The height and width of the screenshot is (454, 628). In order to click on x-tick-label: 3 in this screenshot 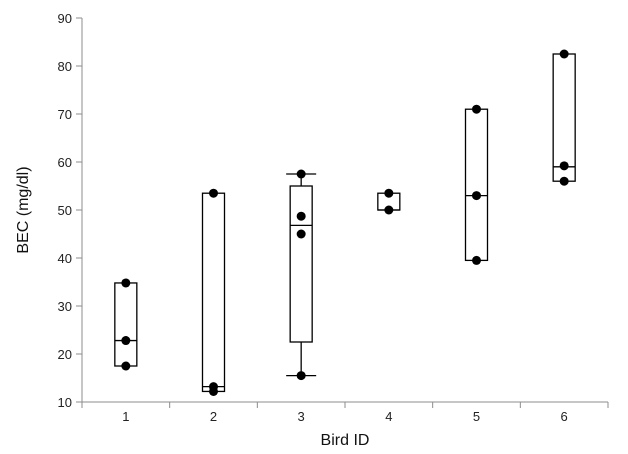, I will do `click(301, 416)`.